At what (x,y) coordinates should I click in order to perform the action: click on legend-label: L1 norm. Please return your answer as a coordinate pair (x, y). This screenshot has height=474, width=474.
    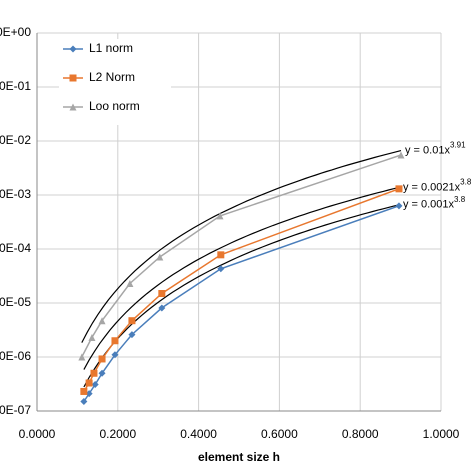
    Looking at the image, I should click on (111, 48).